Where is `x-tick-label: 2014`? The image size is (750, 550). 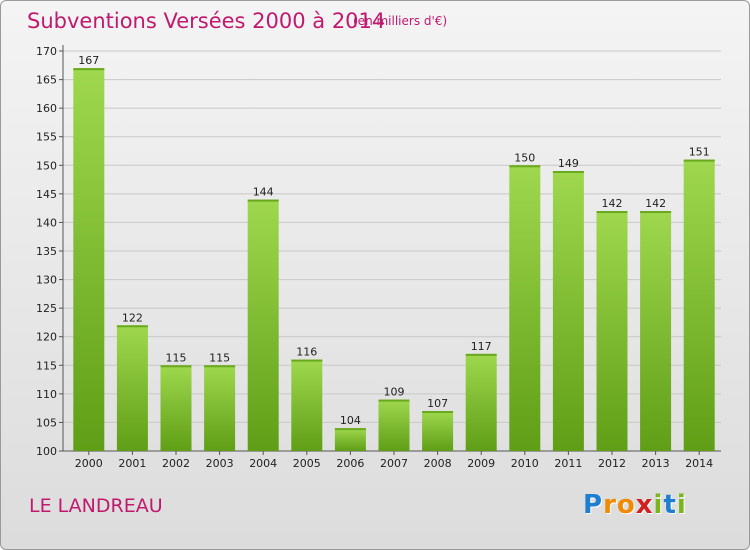 x-tick-label: 2014 is located at coordinates (699, 463).